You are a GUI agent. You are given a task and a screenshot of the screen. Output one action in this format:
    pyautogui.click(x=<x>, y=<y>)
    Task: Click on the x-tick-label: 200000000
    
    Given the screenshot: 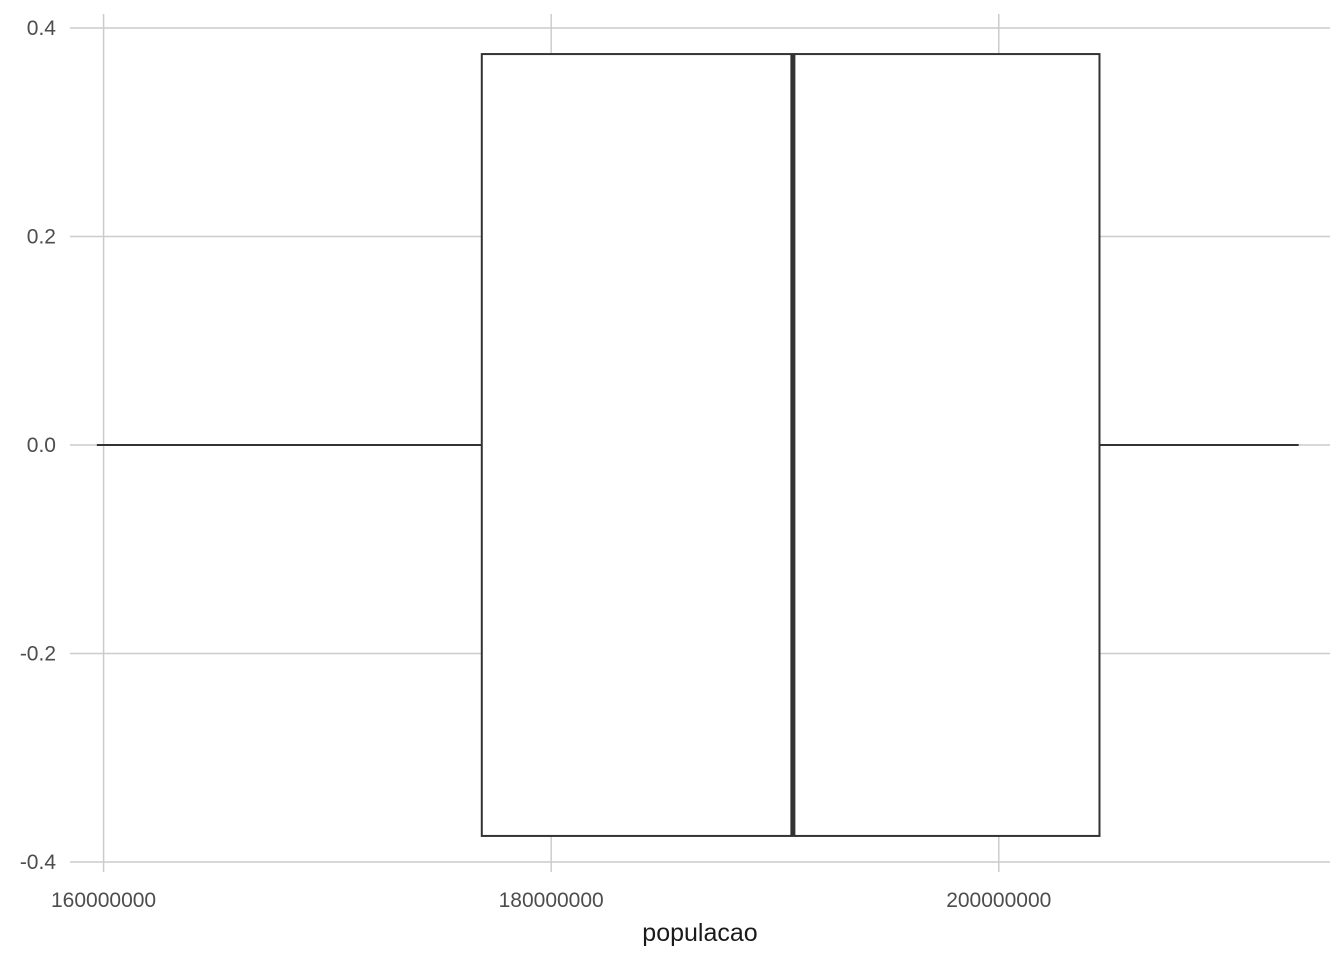 What is the action you would take?
    pyautogui.click(x=998, y=900)
    